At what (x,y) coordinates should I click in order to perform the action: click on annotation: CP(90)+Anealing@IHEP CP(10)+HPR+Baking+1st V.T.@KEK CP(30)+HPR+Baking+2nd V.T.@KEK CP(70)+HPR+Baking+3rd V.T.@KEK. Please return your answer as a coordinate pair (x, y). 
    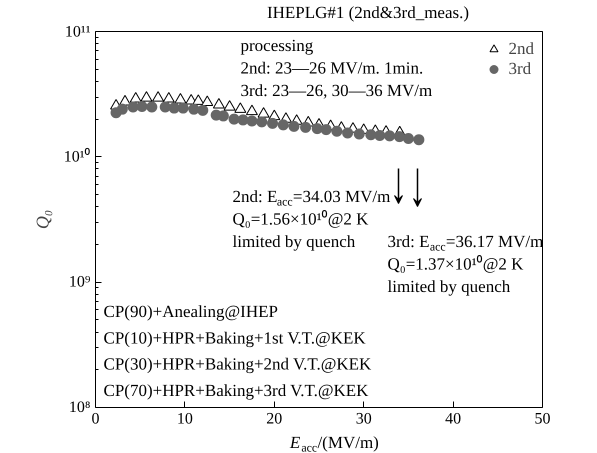
    Looking at the image, I should click on (238, 351).